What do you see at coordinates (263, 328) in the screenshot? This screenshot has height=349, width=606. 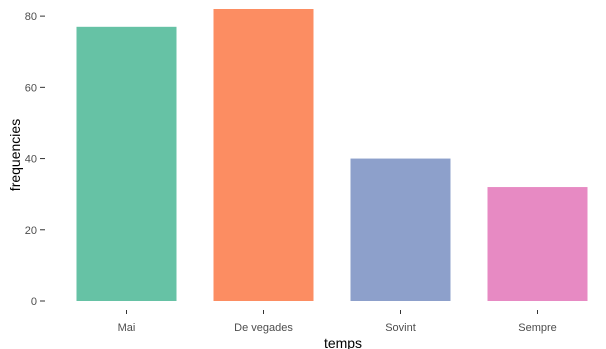 I see `x-tick-label: De vegades` at bounding box center [263, 328].